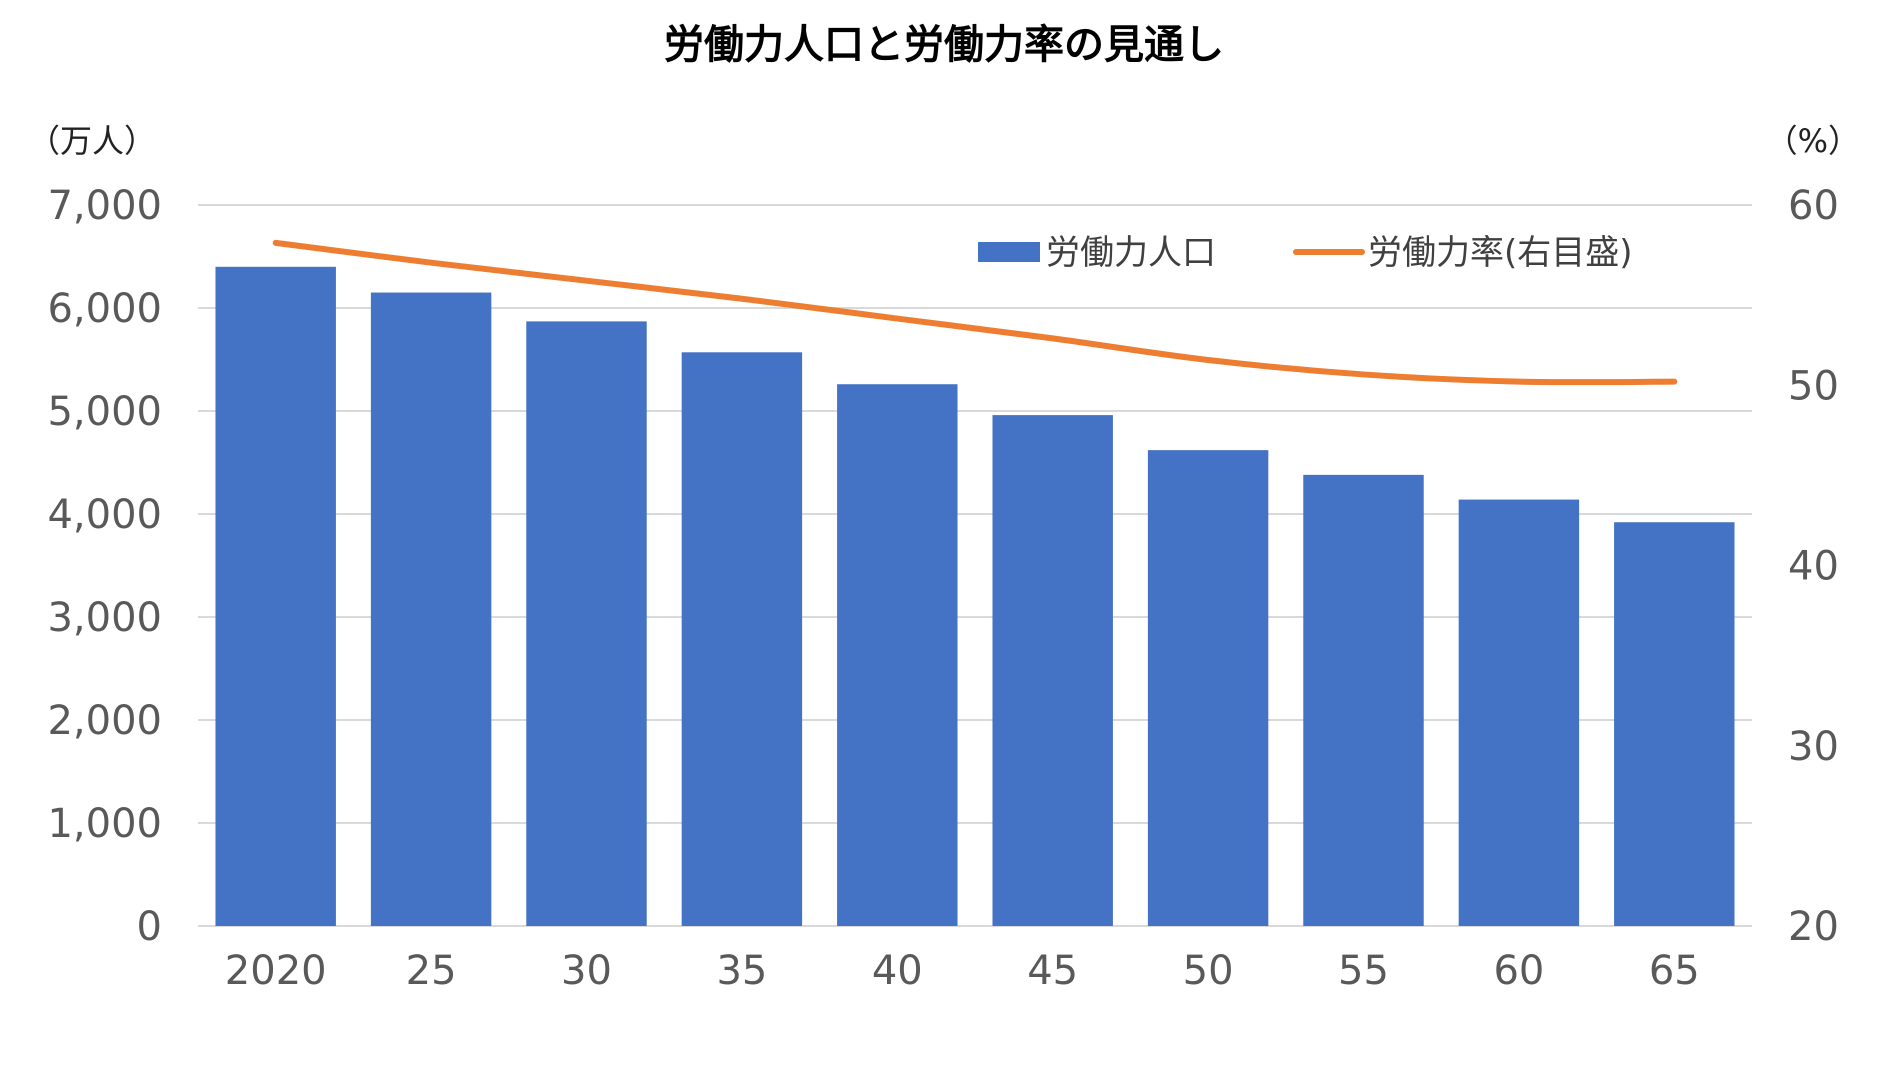  I want to click on legend-label-bar: 労働力人口, so click(1131, 253).